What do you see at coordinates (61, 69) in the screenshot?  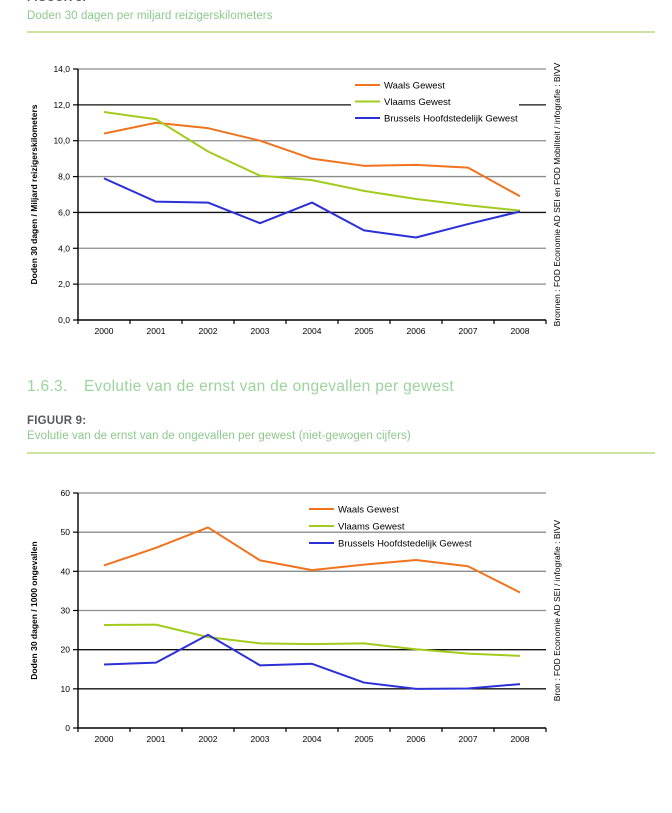 I see `y-tick-label: 14,0` at bounding box center [61, 69].